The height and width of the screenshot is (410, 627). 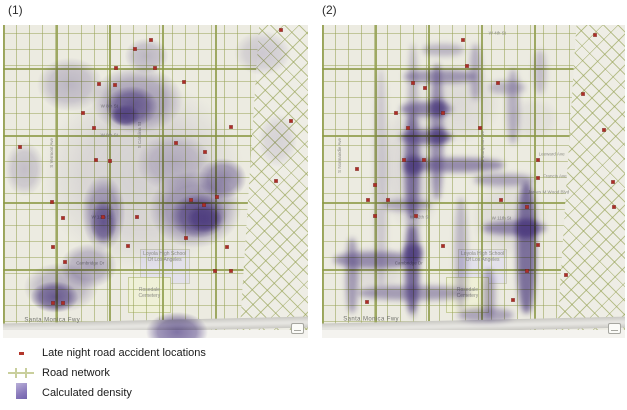 I want to click on legend-label-road-network: Road network, so click(x=76, y=373).